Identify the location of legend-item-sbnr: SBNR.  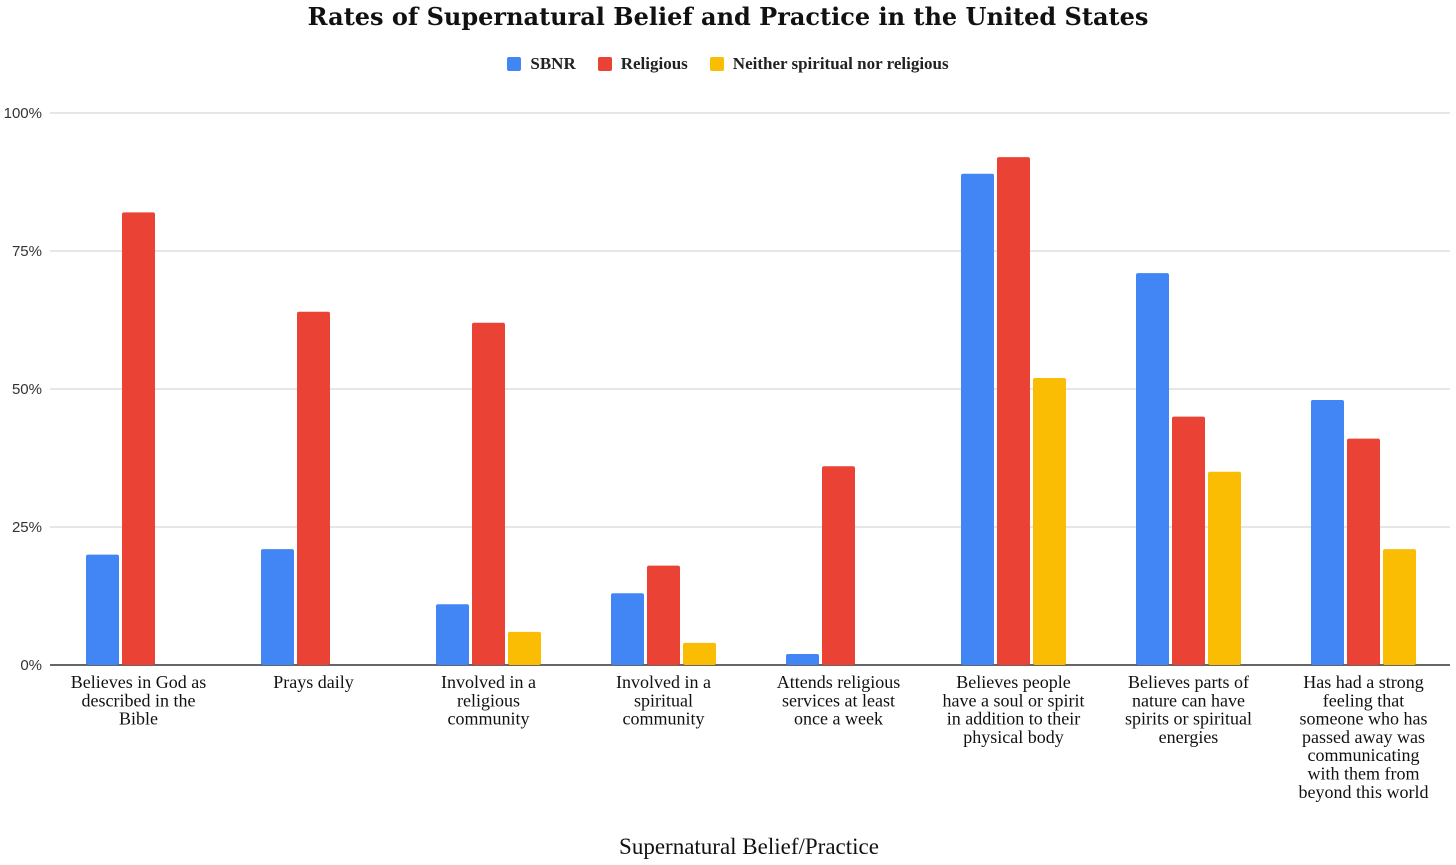
(541, 64).